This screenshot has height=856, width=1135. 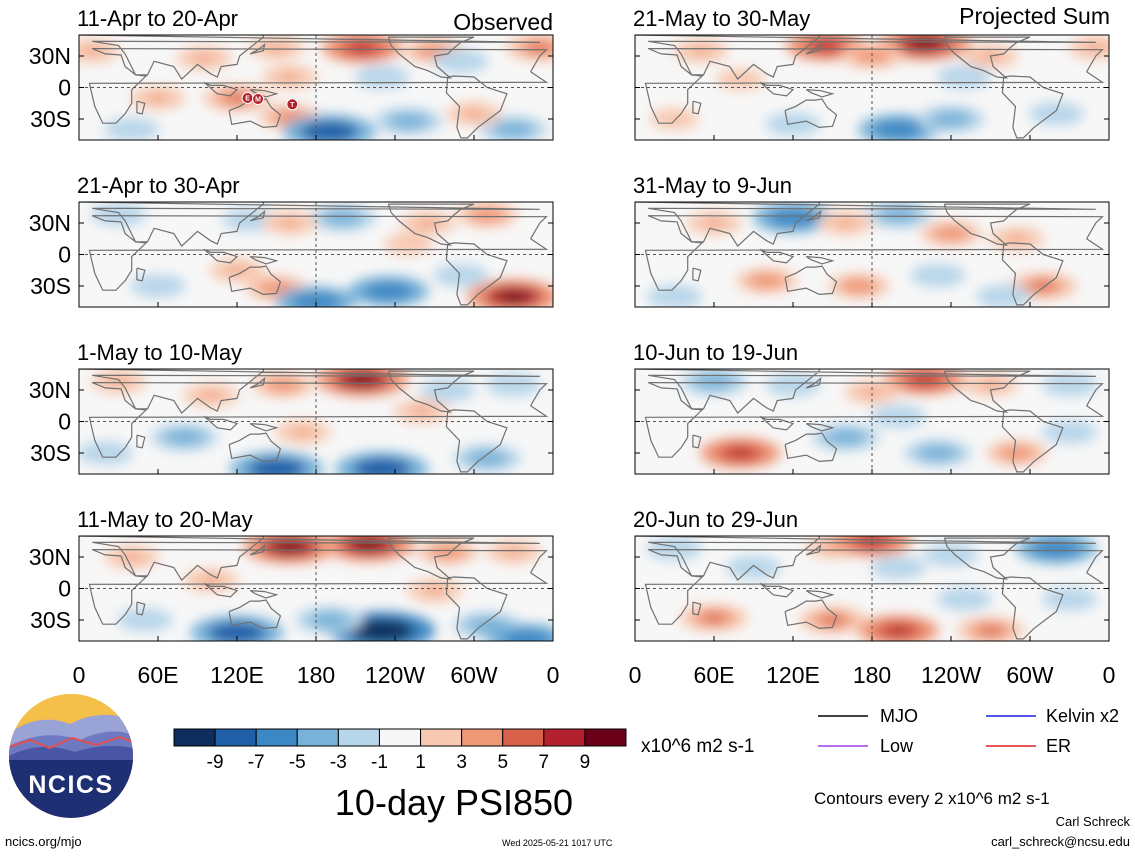 I want to click on panel-period-label: 11-Apr to 20-Apr, so click(x=157, y=18).